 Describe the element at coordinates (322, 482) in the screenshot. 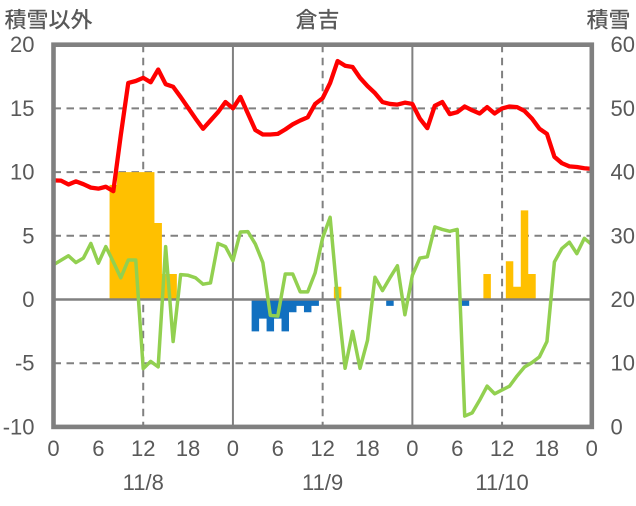

I see `svg-text: 11/9` at that location.